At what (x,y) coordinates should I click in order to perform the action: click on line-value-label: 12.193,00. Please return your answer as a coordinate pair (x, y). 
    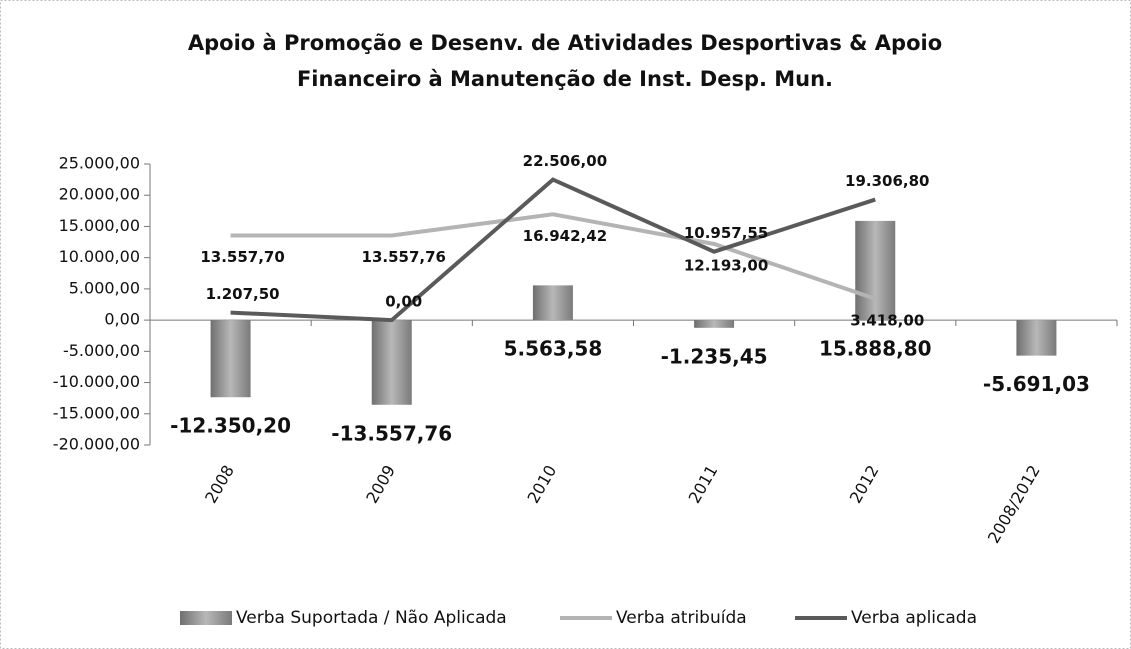
    Looking at the image, I should click on (726, 265).